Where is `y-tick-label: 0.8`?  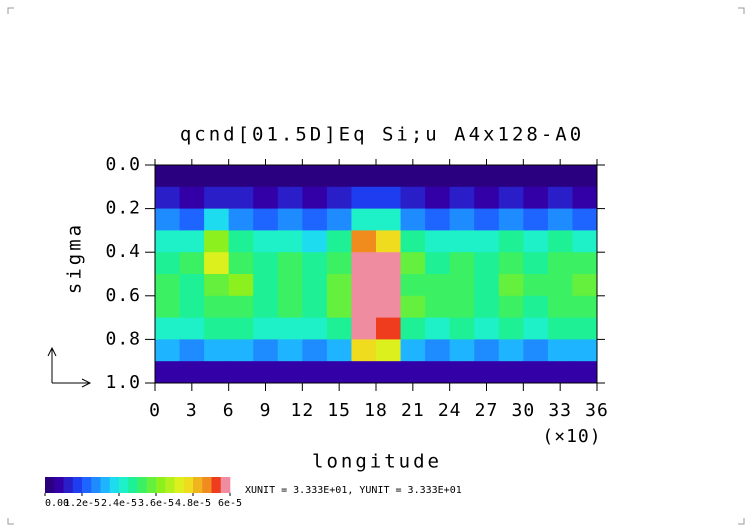
y-tick-label: 0.8 is located at coordinates (123, 338).